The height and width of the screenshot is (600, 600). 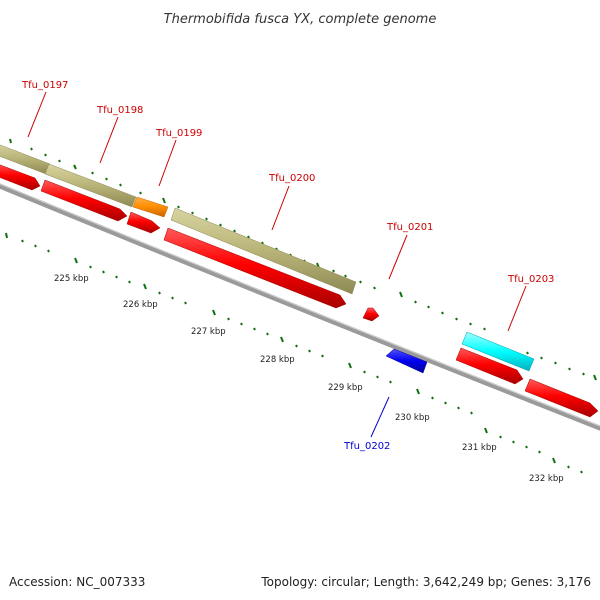 I want to click on gene-label-tfu-0201: Tfu_0201, so click(x=409, y=227).